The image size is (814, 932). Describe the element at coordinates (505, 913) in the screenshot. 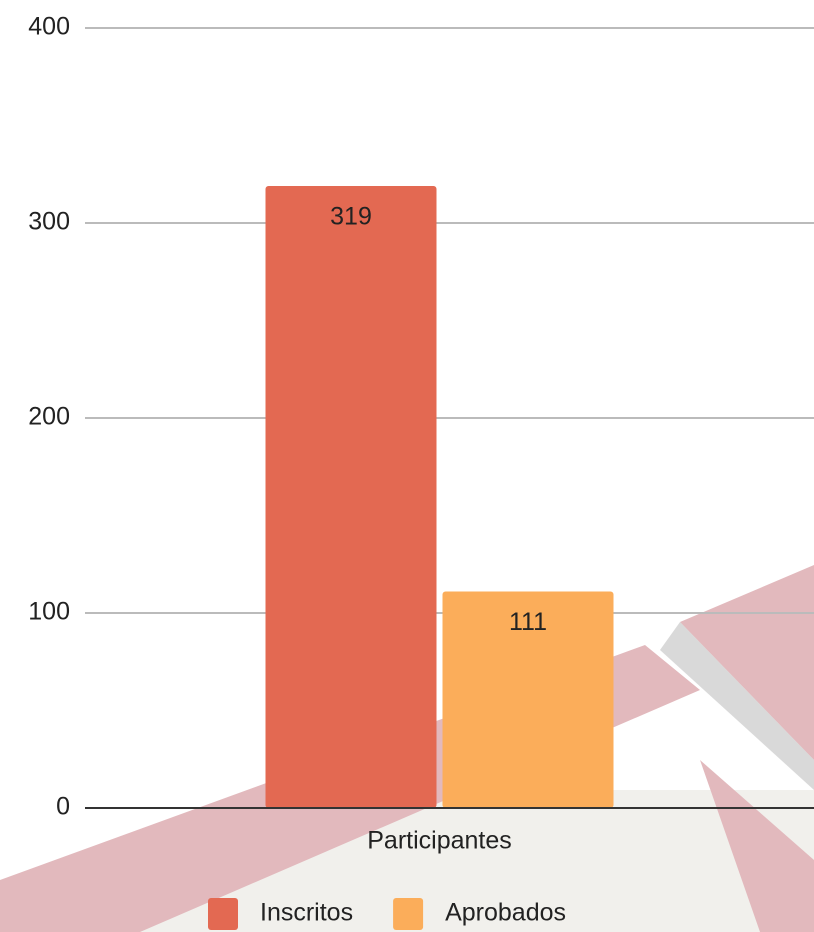

I see `legend-label: Aprobados` at that location.